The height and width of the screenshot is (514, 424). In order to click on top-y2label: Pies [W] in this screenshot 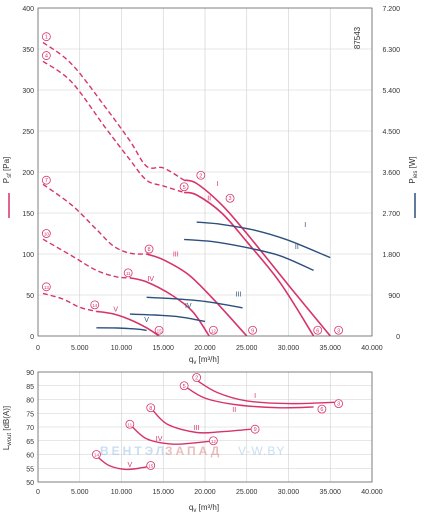, I will do `click(413, 169)`.